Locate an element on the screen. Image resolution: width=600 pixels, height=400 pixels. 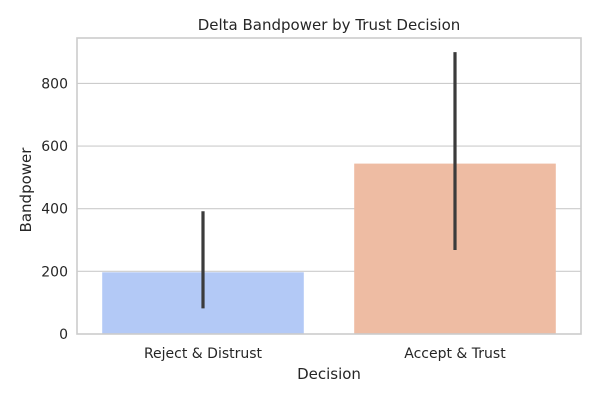
y-tick-label-800: 800 is located at coordinates (54, 84).